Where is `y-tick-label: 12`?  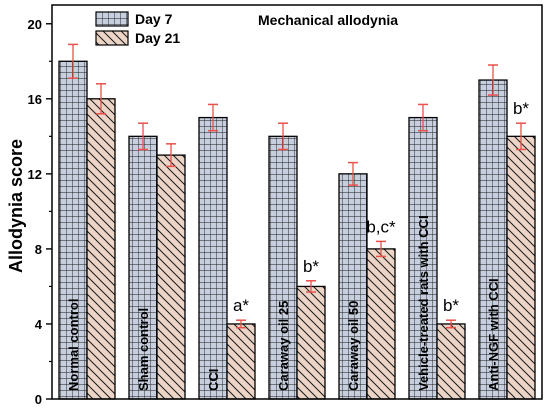
y-tick-label: 12 is located at coordinates (35, 174).